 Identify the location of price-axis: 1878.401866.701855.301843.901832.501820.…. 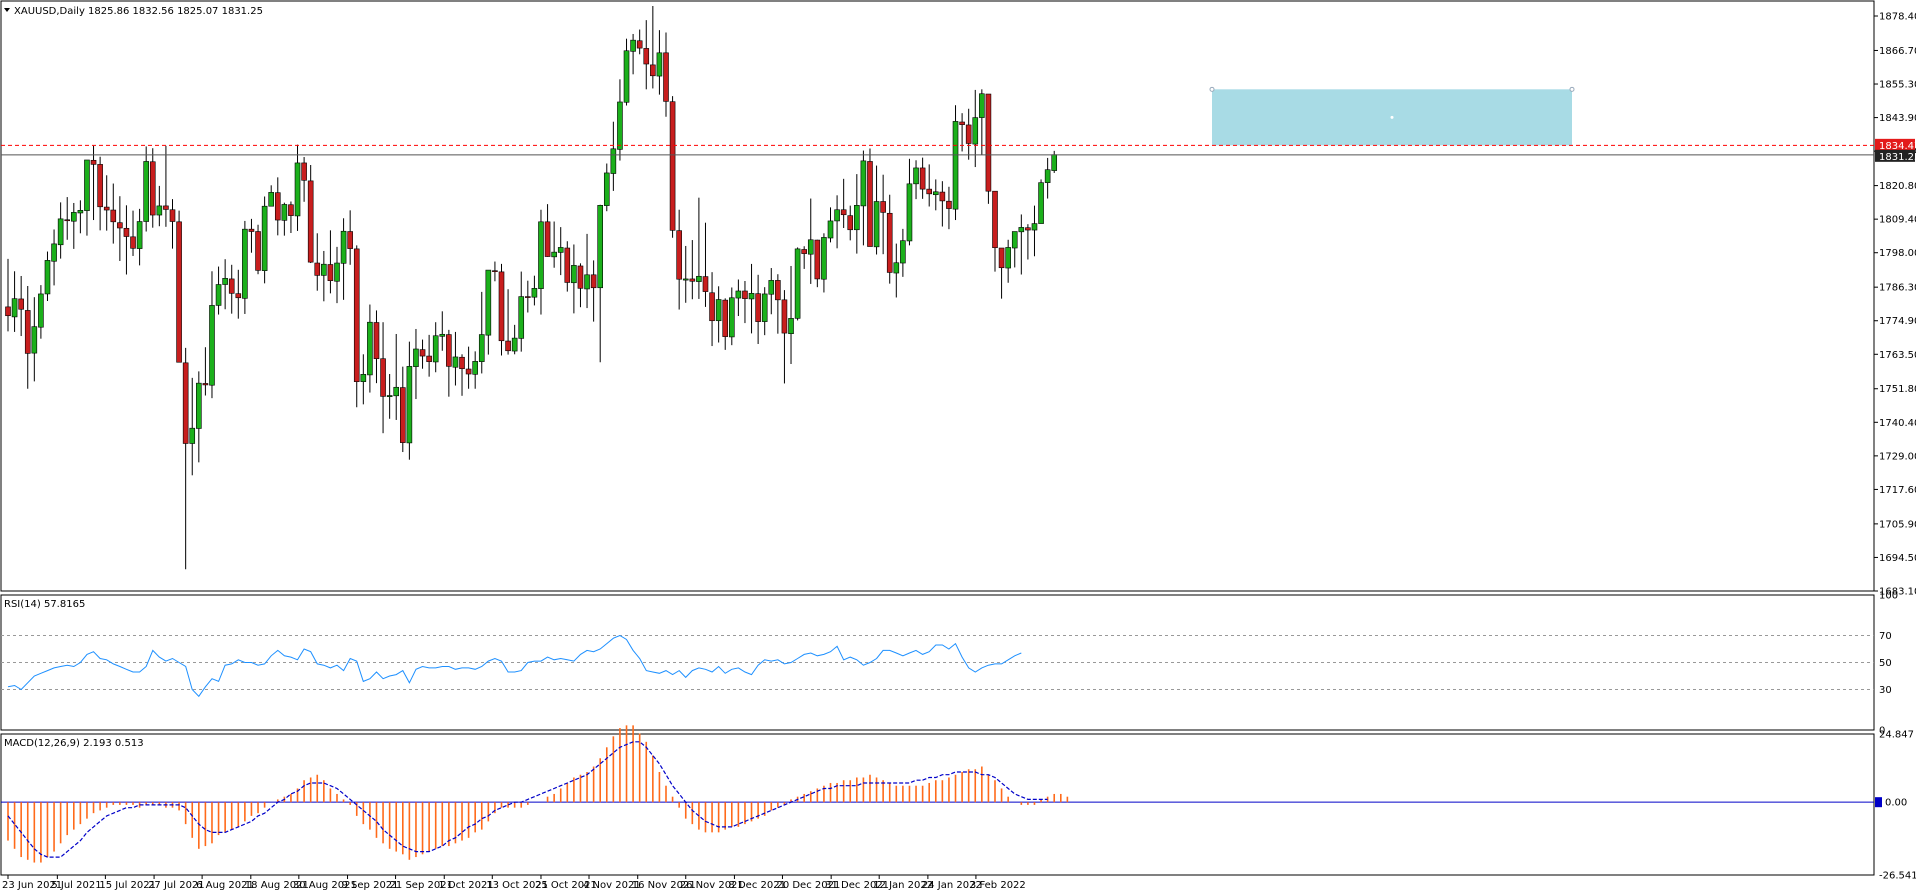
(1895, 305).